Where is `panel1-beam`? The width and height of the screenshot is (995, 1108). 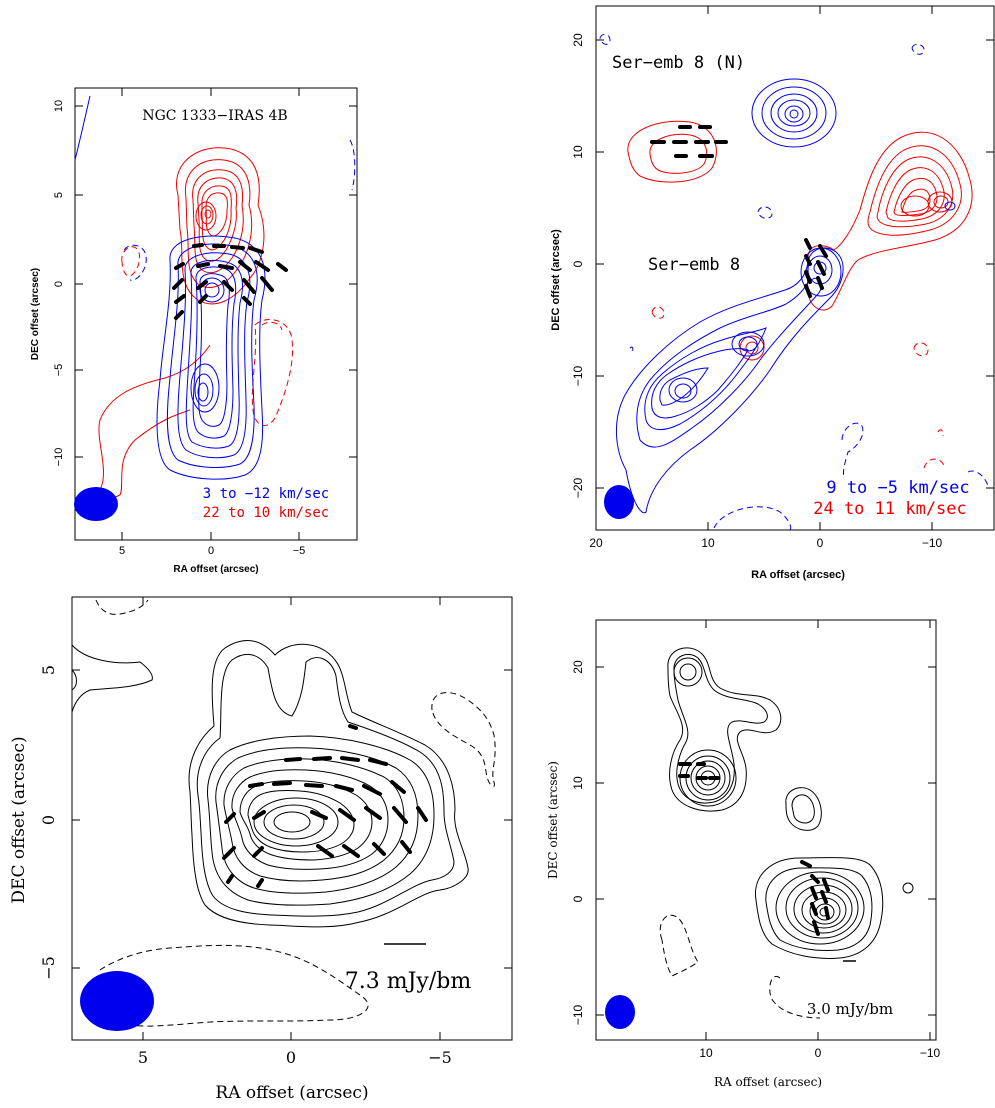
panel1-beam is located at coordinates (96, 504).